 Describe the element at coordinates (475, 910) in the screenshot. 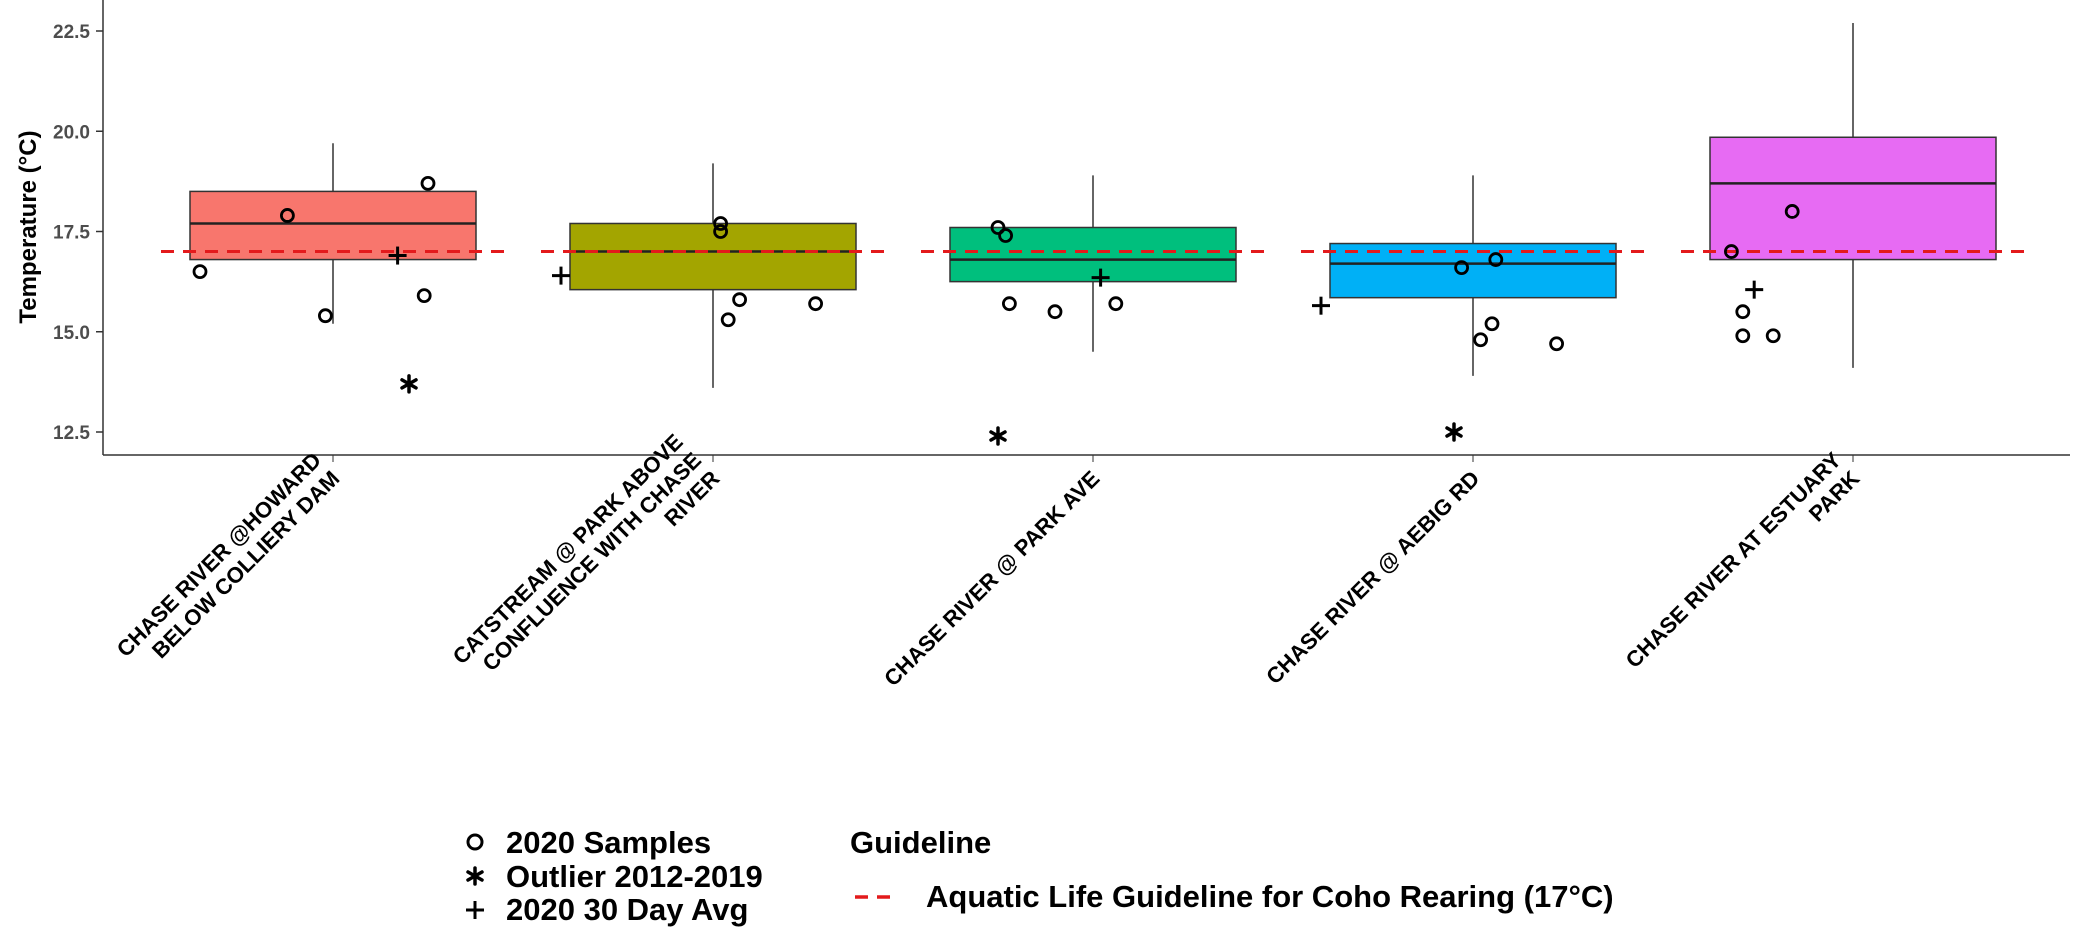

I see `legend-plus-symbol` at that location.